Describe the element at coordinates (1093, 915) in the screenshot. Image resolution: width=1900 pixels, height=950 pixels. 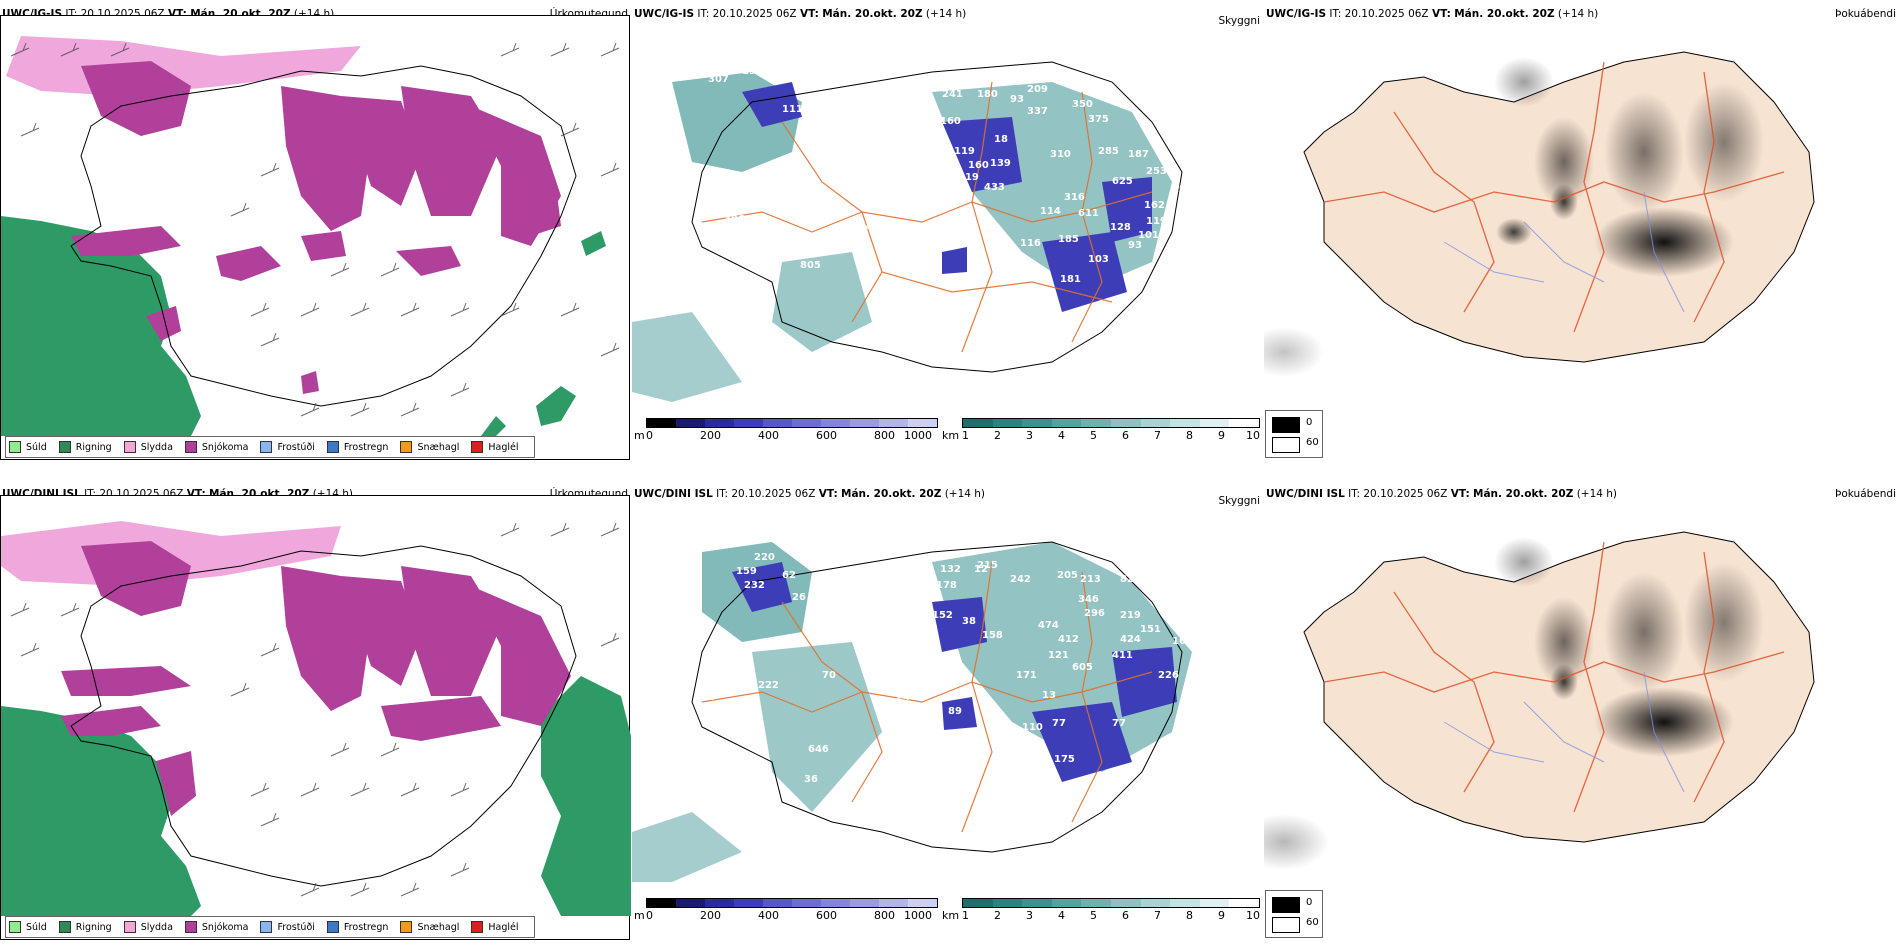
I see `colorbar-tick: 5` at that location.